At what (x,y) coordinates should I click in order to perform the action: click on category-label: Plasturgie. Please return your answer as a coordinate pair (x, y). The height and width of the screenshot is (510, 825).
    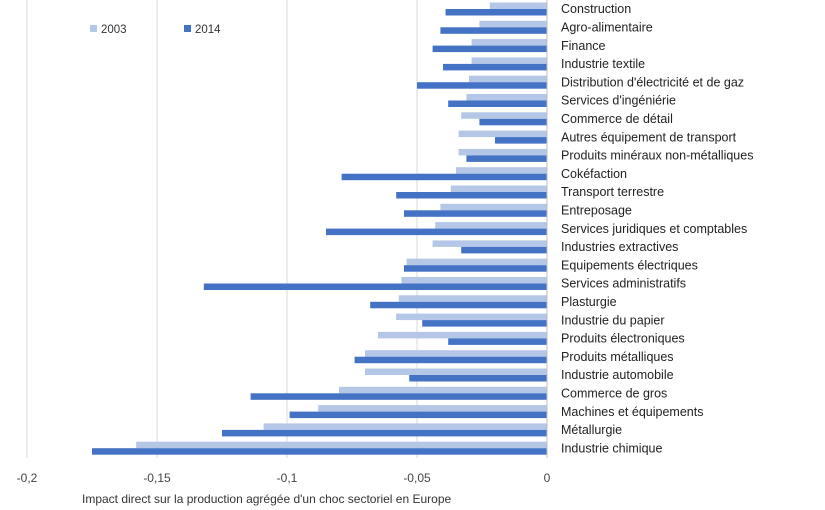
    Looking at the image, I should click on (589, 302).